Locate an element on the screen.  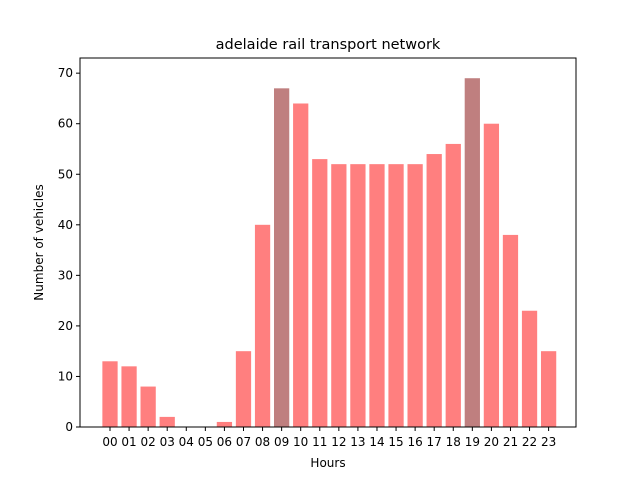
y-axis-ticks: 0 10 20 30 40 50 60 70 is located at coordinates (69, 250).